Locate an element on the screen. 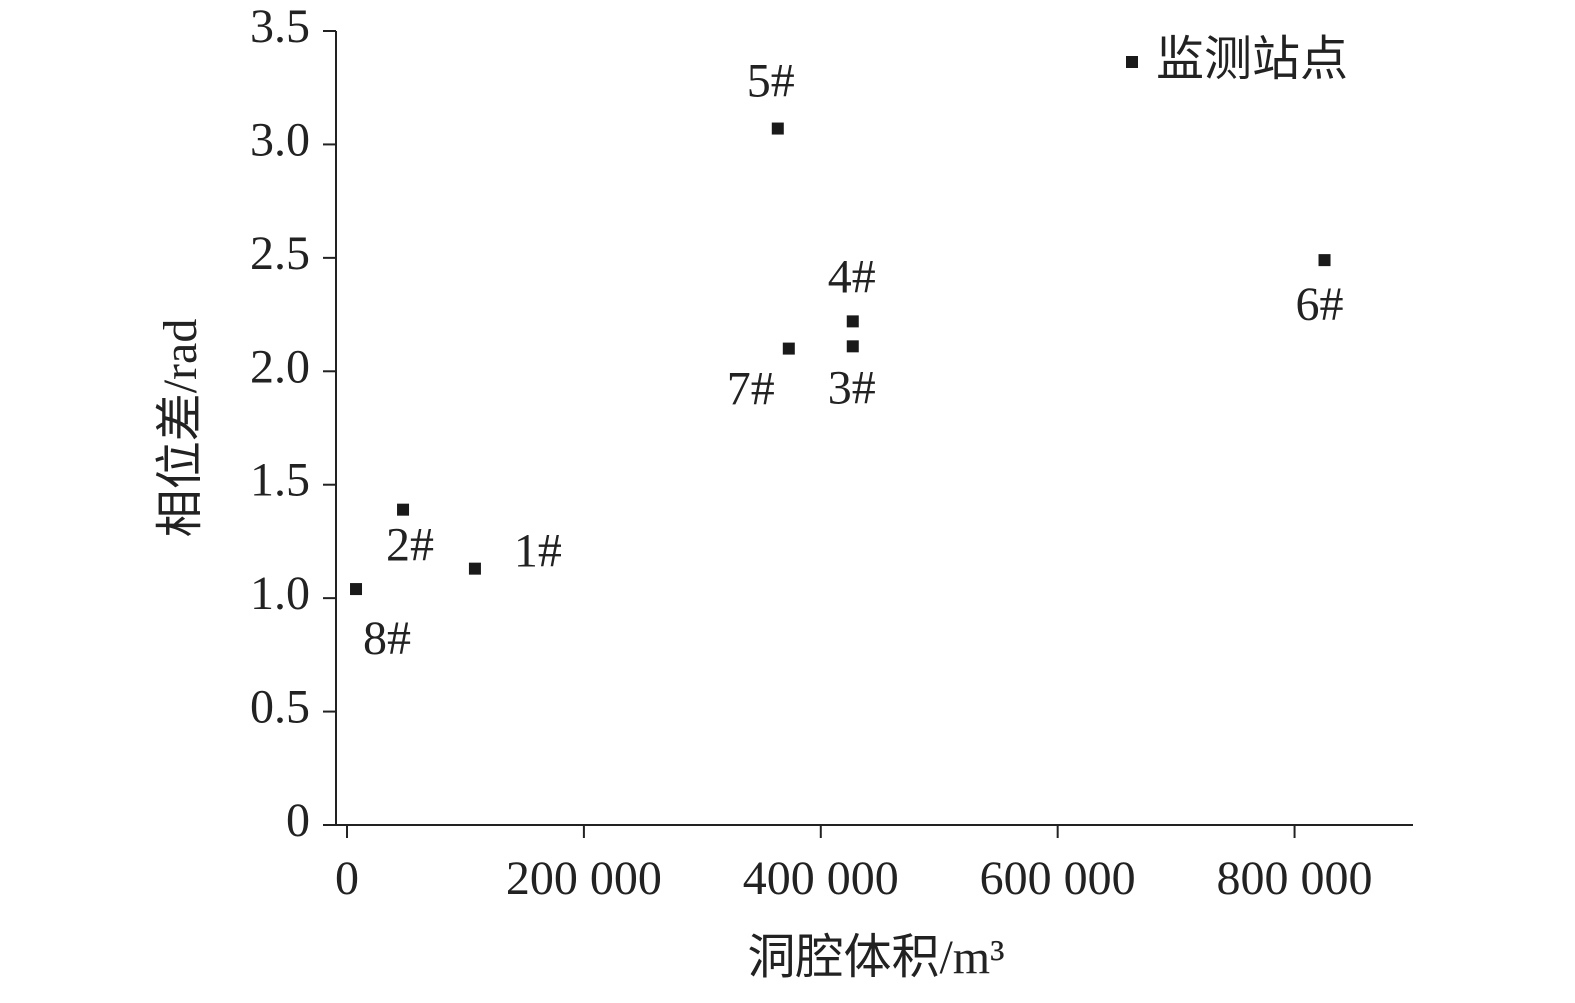 The height and width of the screenshot is (1003, 1575). point-label: 2# is located at coordinates (410, 545).